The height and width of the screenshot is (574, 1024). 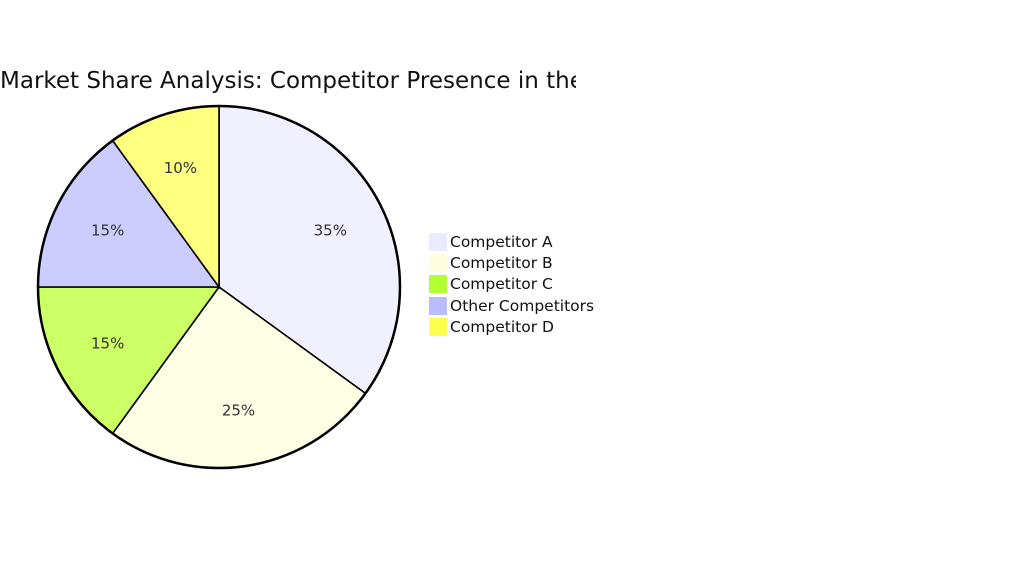 I want to click on legend-item-competitor-b: Competitor B, so click(x=511, y=262).